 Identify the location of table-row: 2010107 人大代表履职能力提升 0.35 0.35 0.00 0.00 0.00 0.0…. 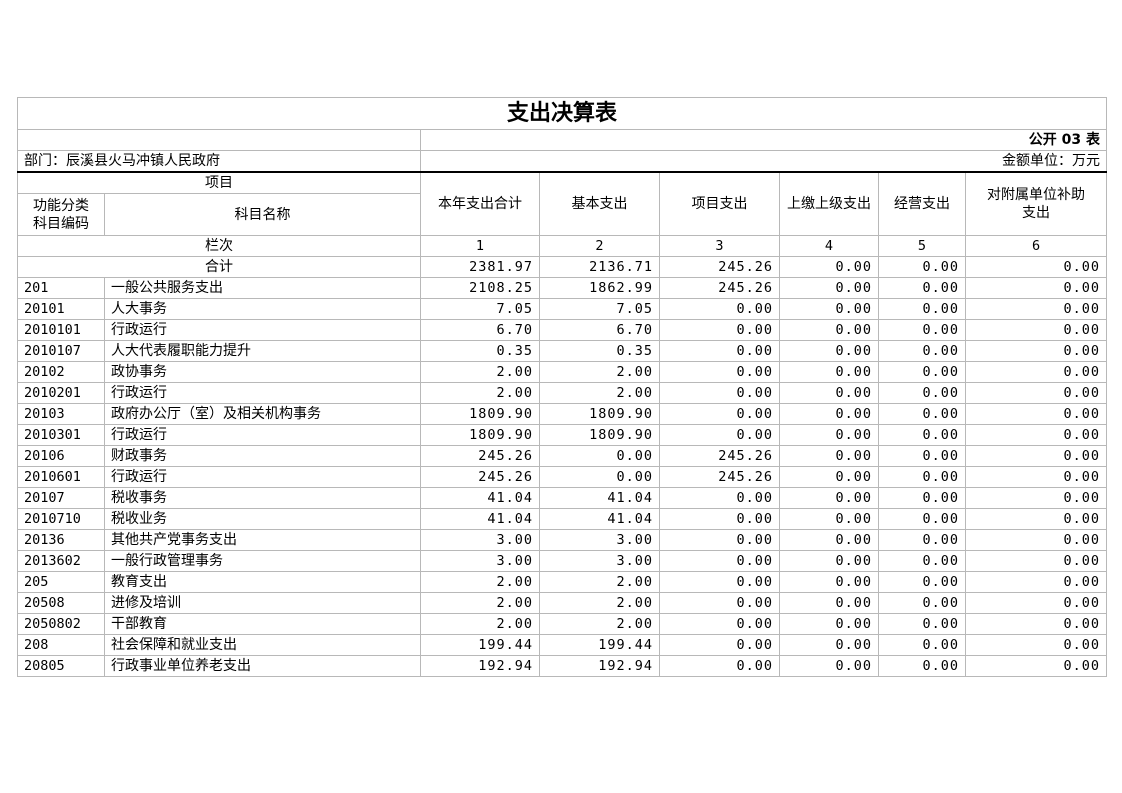
(562, 351).